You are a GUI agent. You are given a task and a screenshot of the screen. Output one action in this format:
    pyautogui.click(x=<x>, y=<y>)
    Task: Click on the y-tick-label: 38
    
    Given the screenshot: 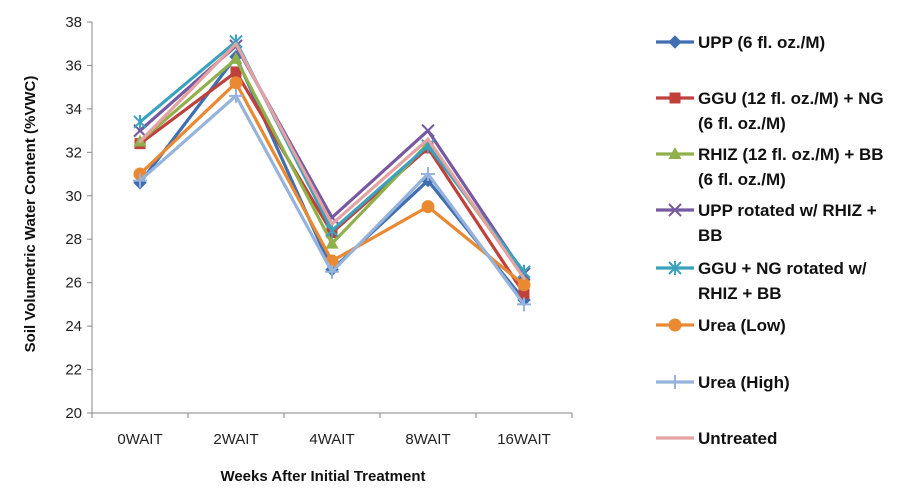 What is the action you would take?
    pyautogui.click(x=73, y=22)
    